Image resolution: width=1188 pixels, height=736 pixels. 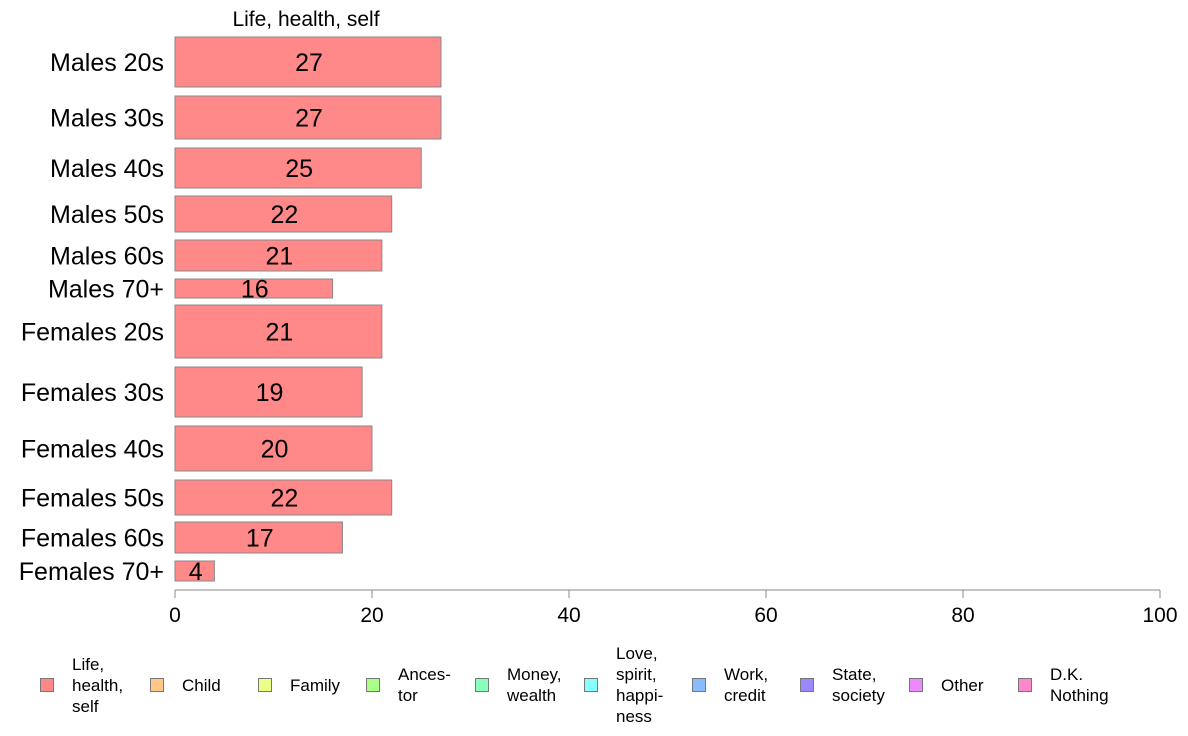 I want to click on legend-item: D.K. Nothing, so click(x=1063, y=685).